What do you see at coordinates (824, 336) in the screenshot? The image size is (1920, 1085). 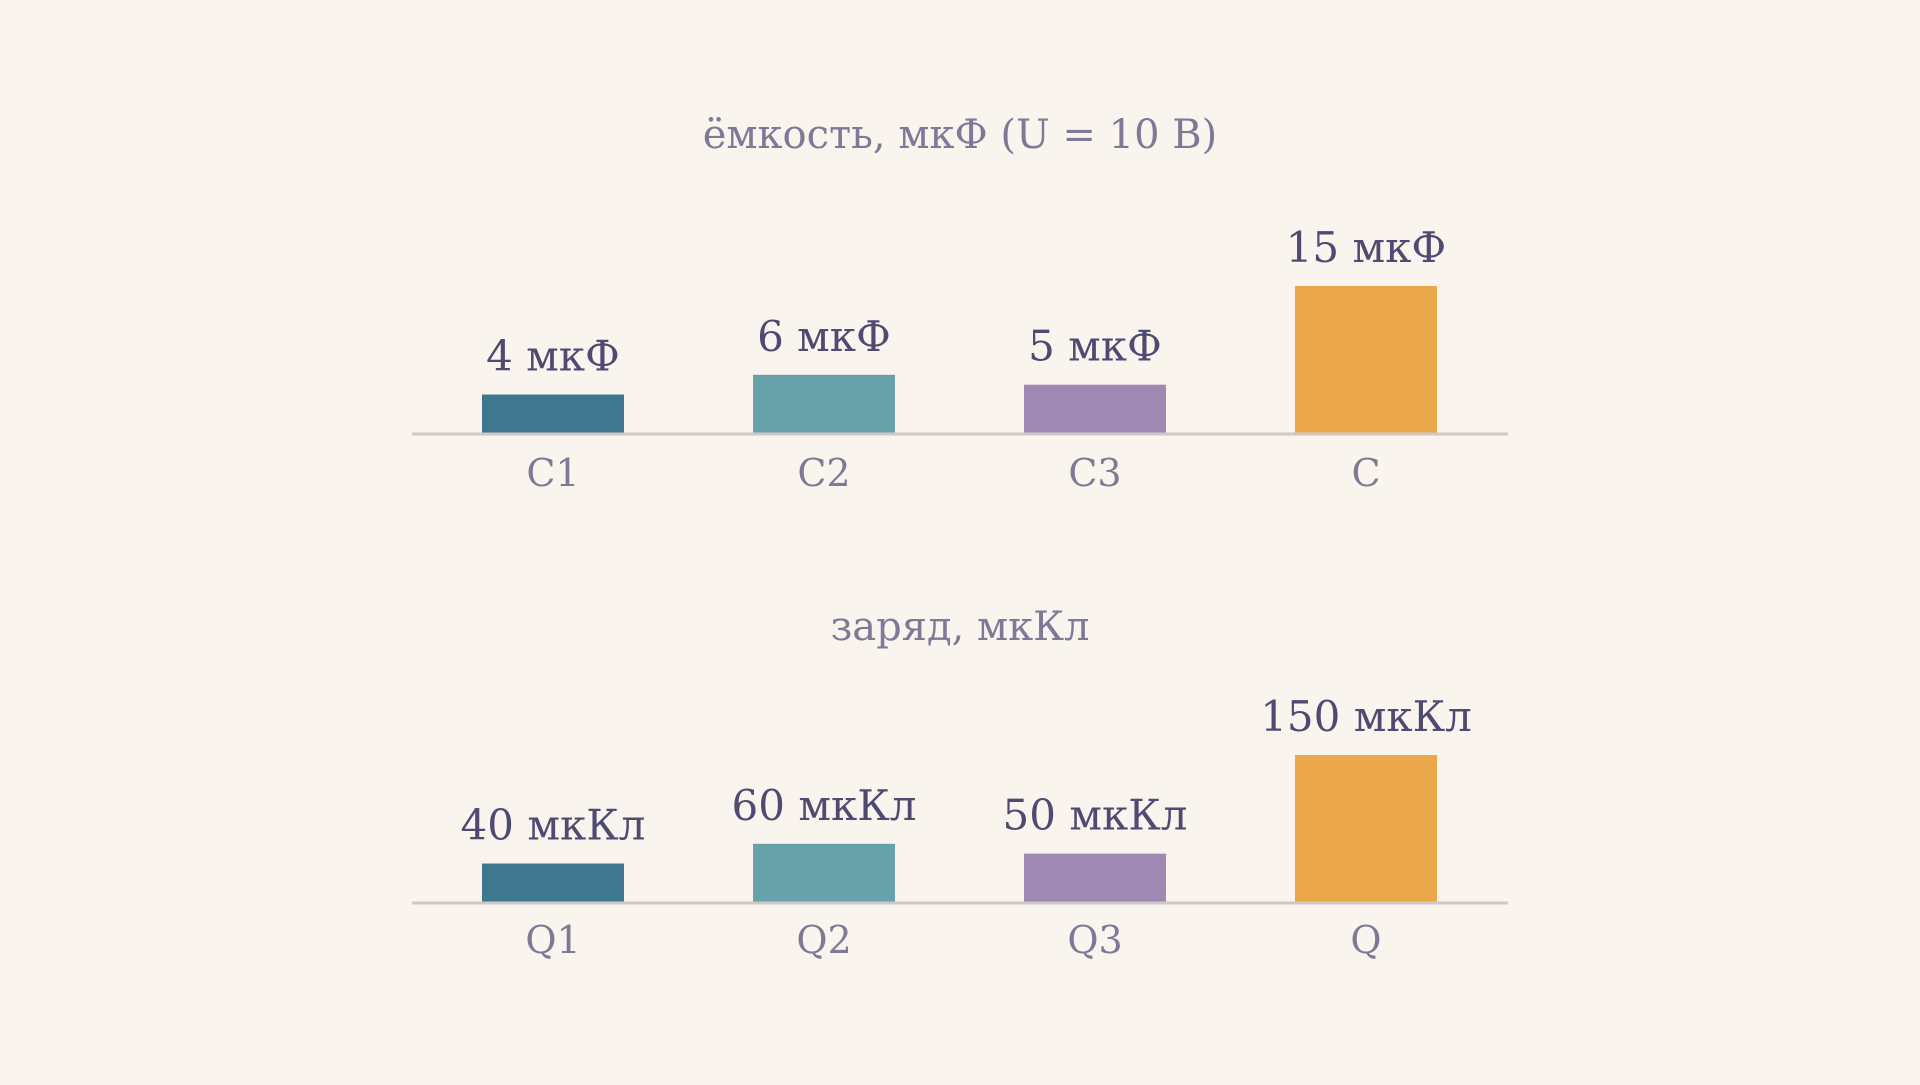 I see `capacitance-value-label-c2: 6 мкФ` at bounding box center [824, 336].